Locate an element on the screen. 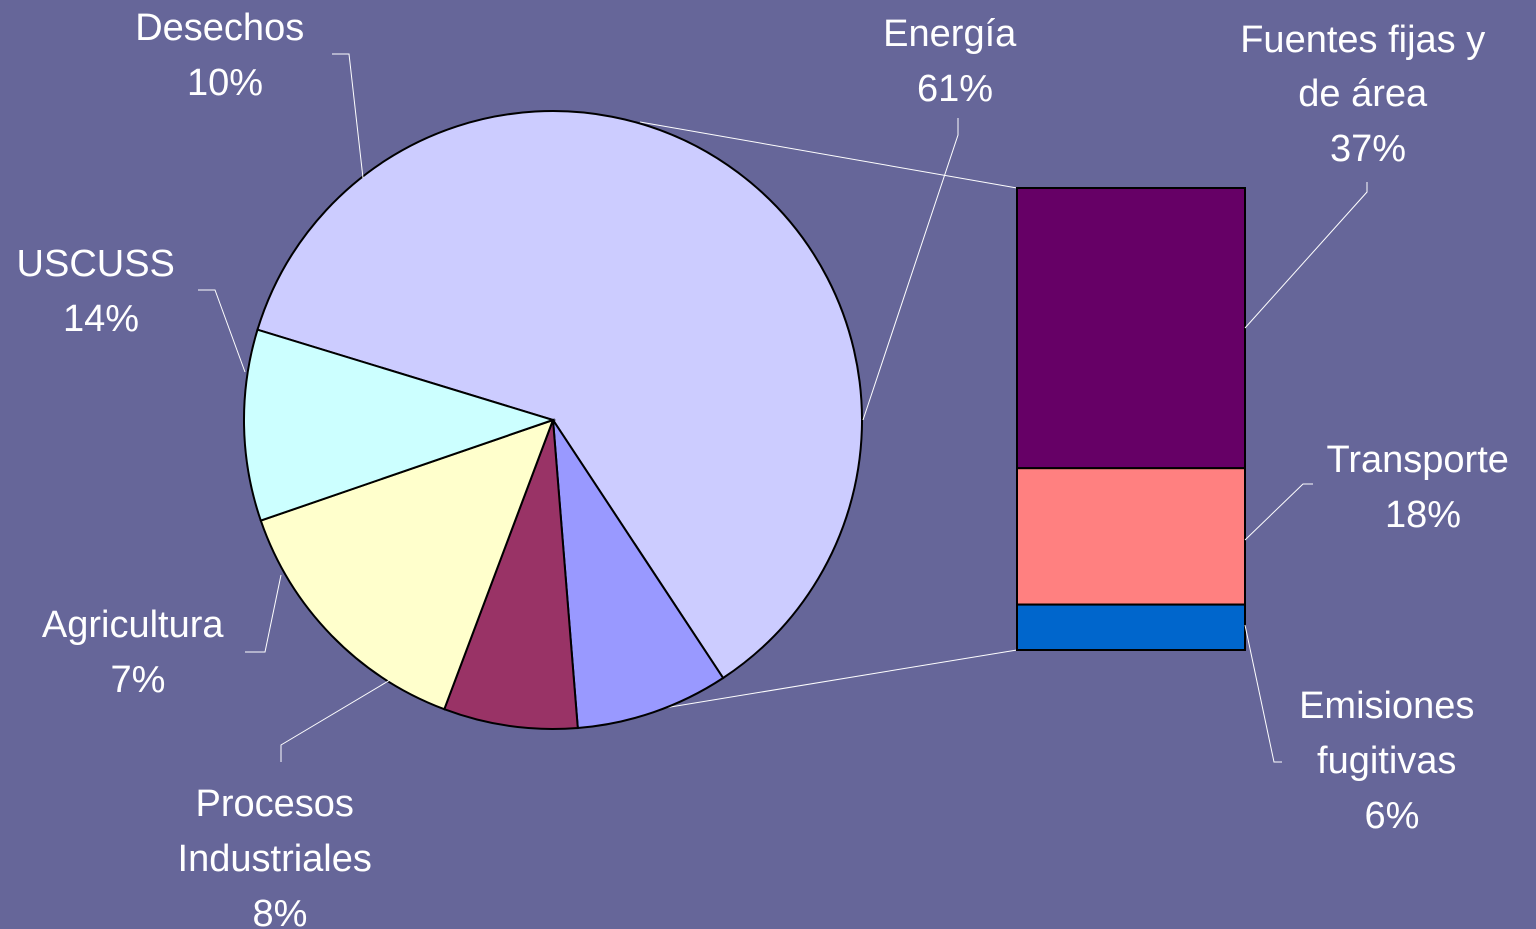 The height and width of the screenshot is (929, 1536). label-transporte-value: 18% is located at coordinates (1423, 515).